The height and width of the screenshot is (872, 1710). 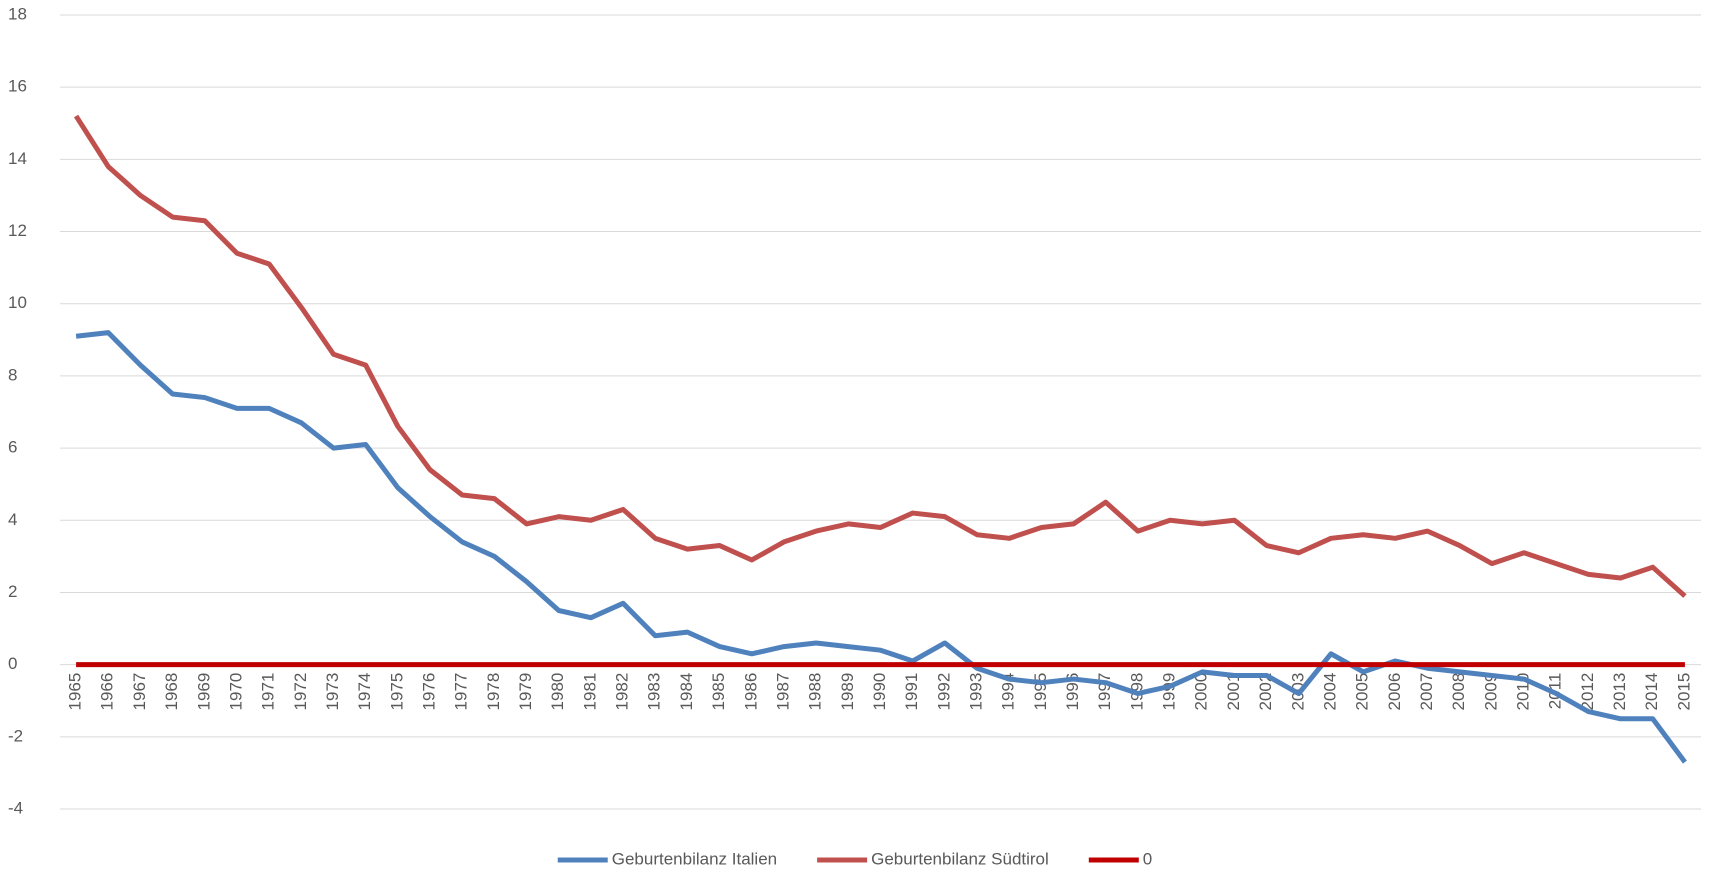 I want to click on y-tick-label: 12, so click(x=17, y=230).